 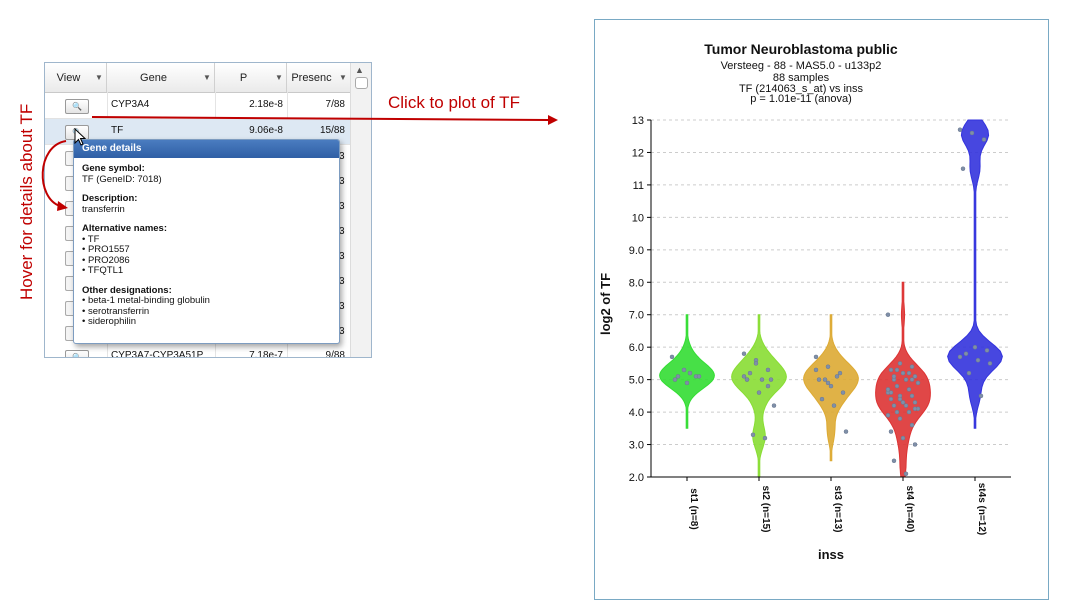 What do you see at coordinates (106, 249) in the screenshot?
I see `alt-name-item: • PRO1557` at bounding box center [106, 249].